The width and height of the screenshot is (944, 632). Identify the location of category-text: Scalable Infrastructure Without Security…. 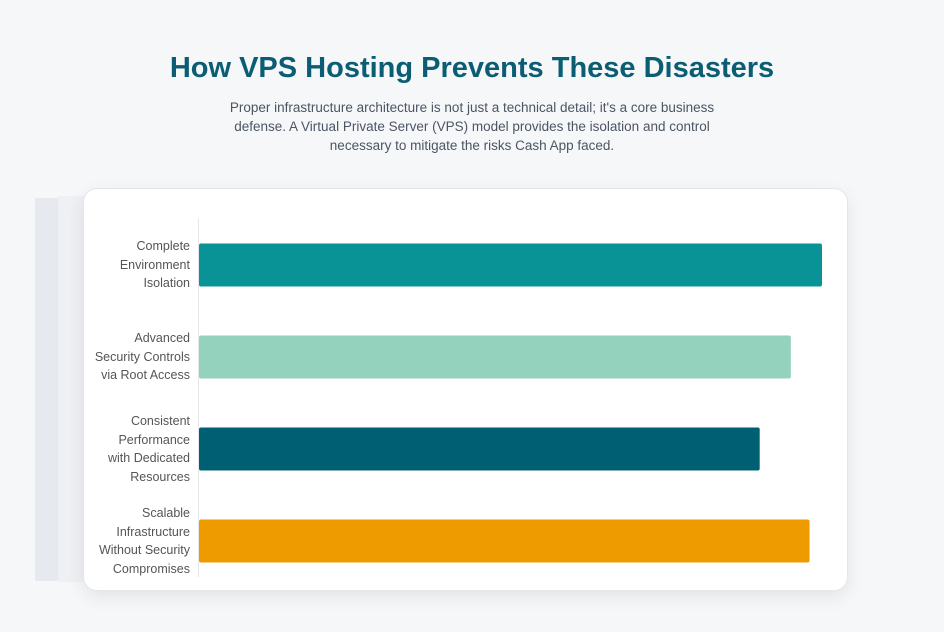
(144, 541).